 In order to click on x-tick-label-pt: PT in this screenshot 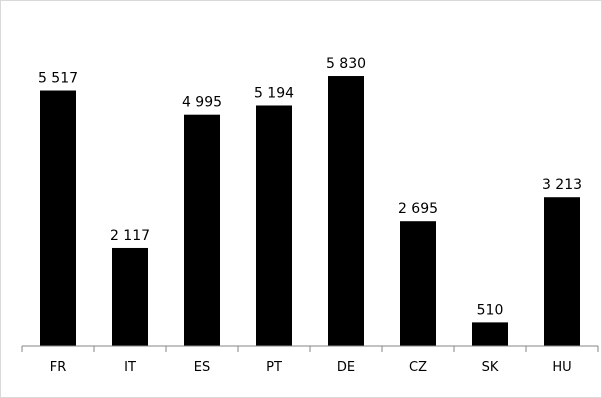, I will do `click(274, 367)`.